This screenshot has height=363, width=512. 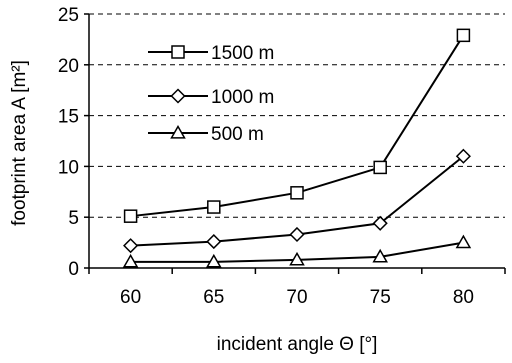 What do you see at coordinates (297, 344) in the screenshot?
I see `x-axis-title: incident angle Θ [°]` at bounding box center [297, 344].